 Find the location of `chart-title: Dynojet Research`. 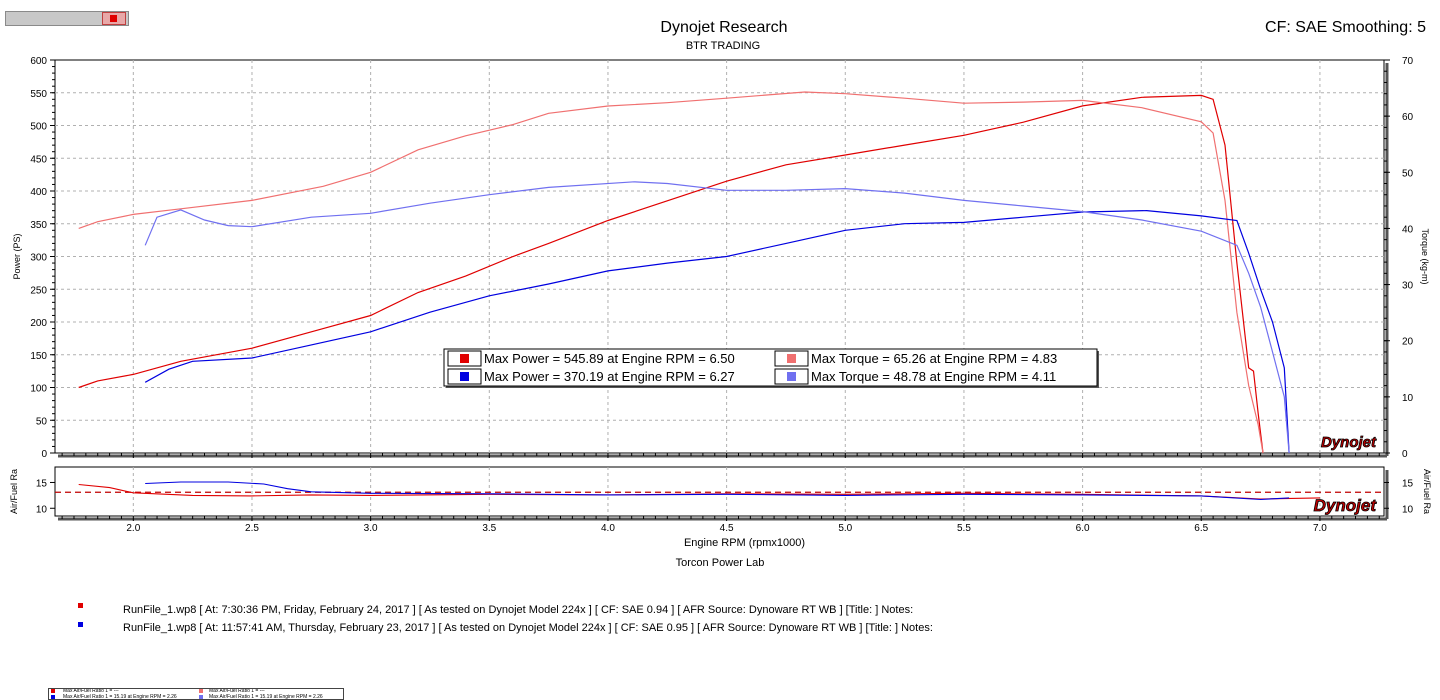

chart-title: Dynojet Research is located at coordinates (724, 27).